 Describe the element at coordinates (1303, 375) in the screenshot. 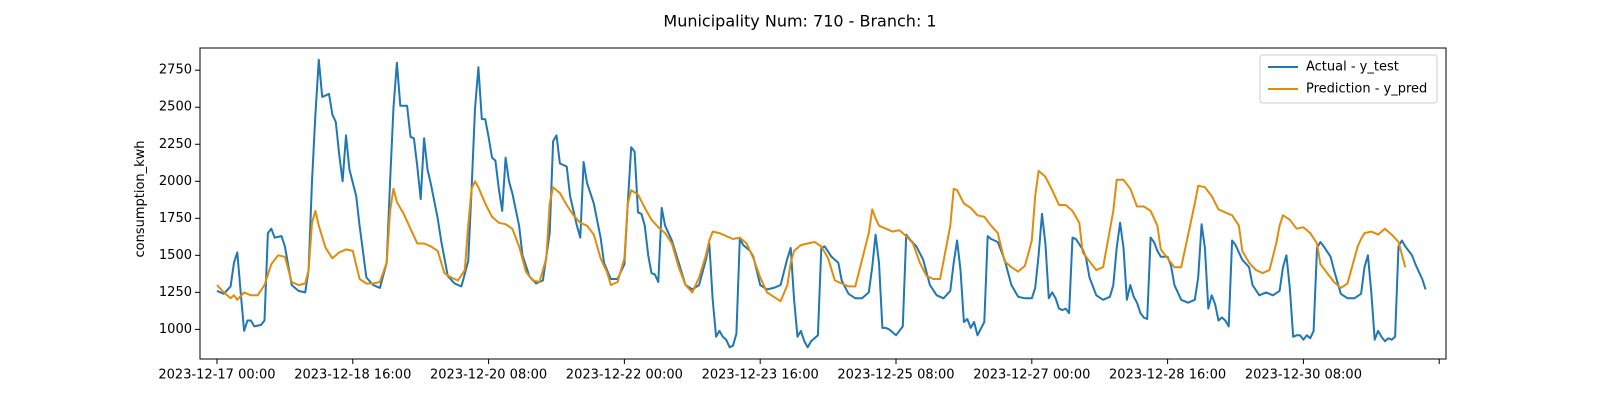

I see `x-tick-label: 2023-12-30 08:00` at that location.